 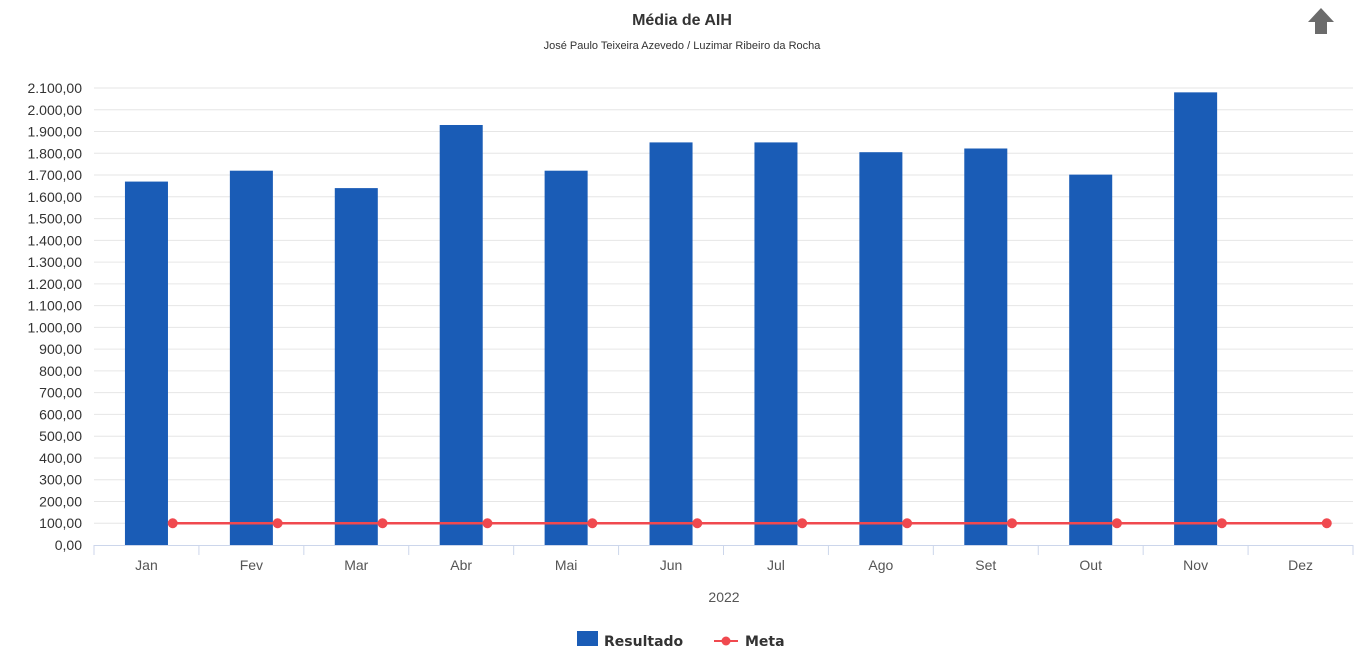 What do you see at coordinates (461, 565) in the screenshot?
I see `x-tick-label: Abr` at bounding box center [461, 565].